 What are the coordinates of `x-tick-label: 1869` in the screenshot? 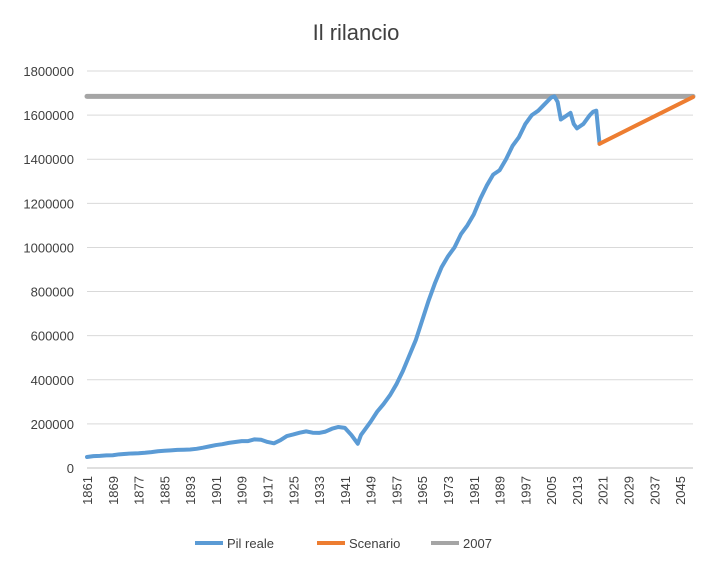 It's located at (113, 490).